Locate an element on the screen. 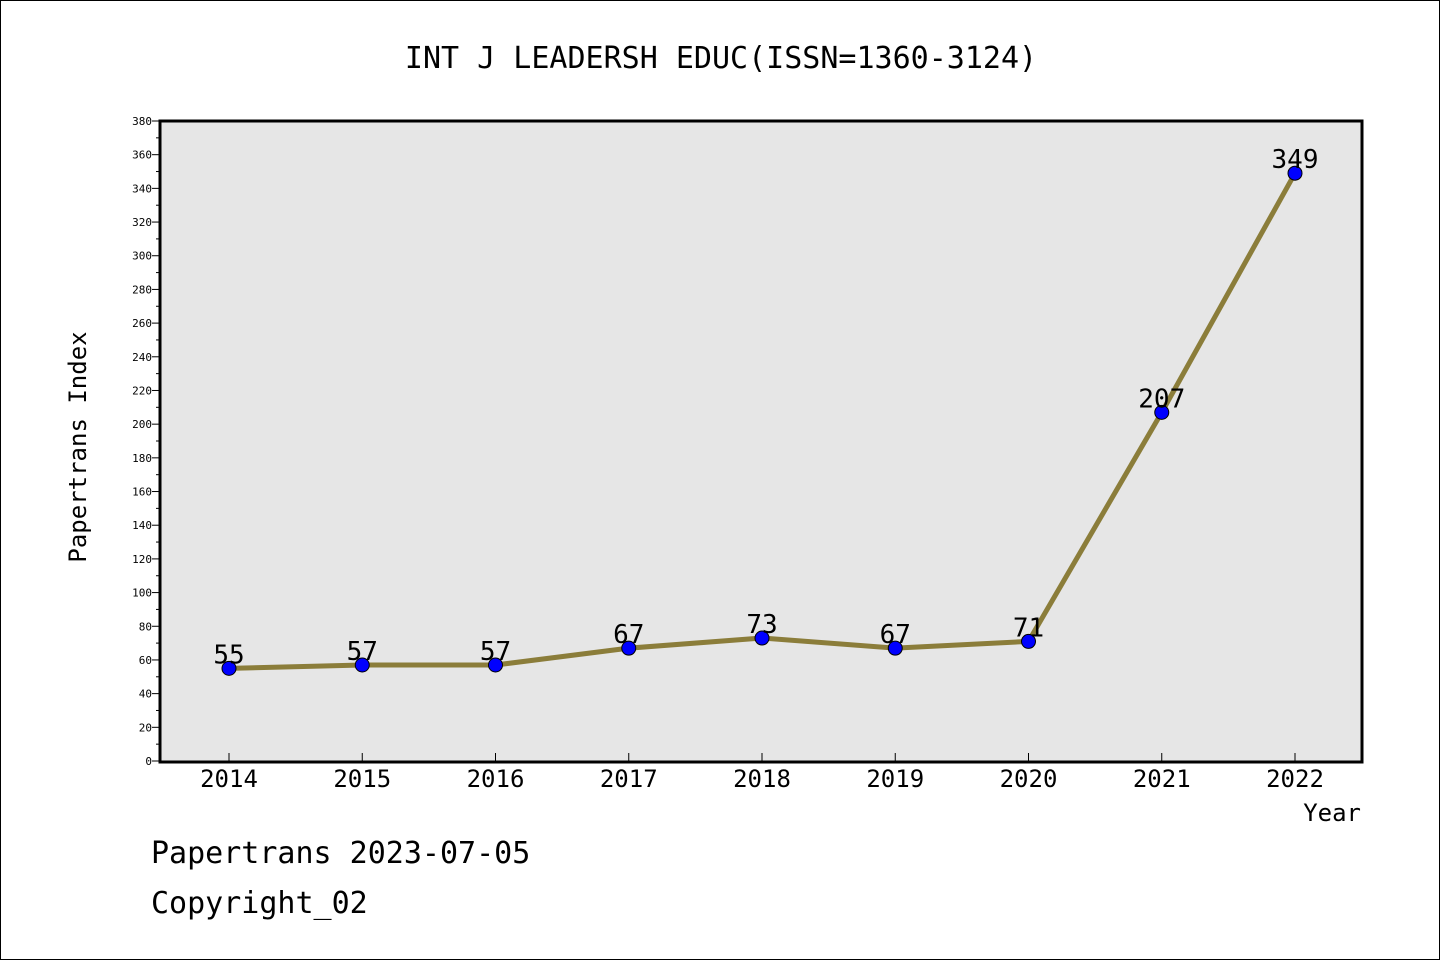 This screenshot has width=1440, height=961. y-tick-label: 240 is located at coordinates (142, 357).